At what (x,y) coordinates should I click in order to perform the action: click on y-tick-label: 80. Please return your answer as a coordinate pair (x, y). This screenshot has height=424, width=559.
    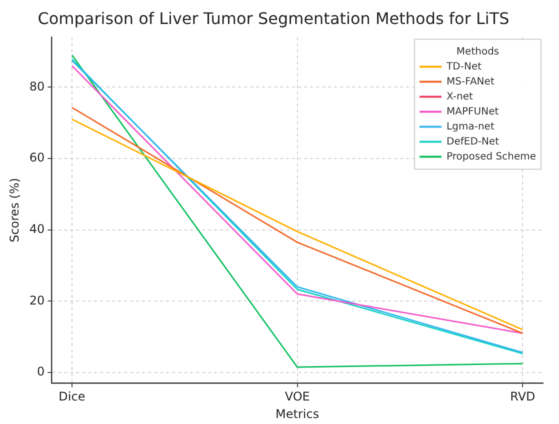
    Looking at the image, I should click on (37, 86).